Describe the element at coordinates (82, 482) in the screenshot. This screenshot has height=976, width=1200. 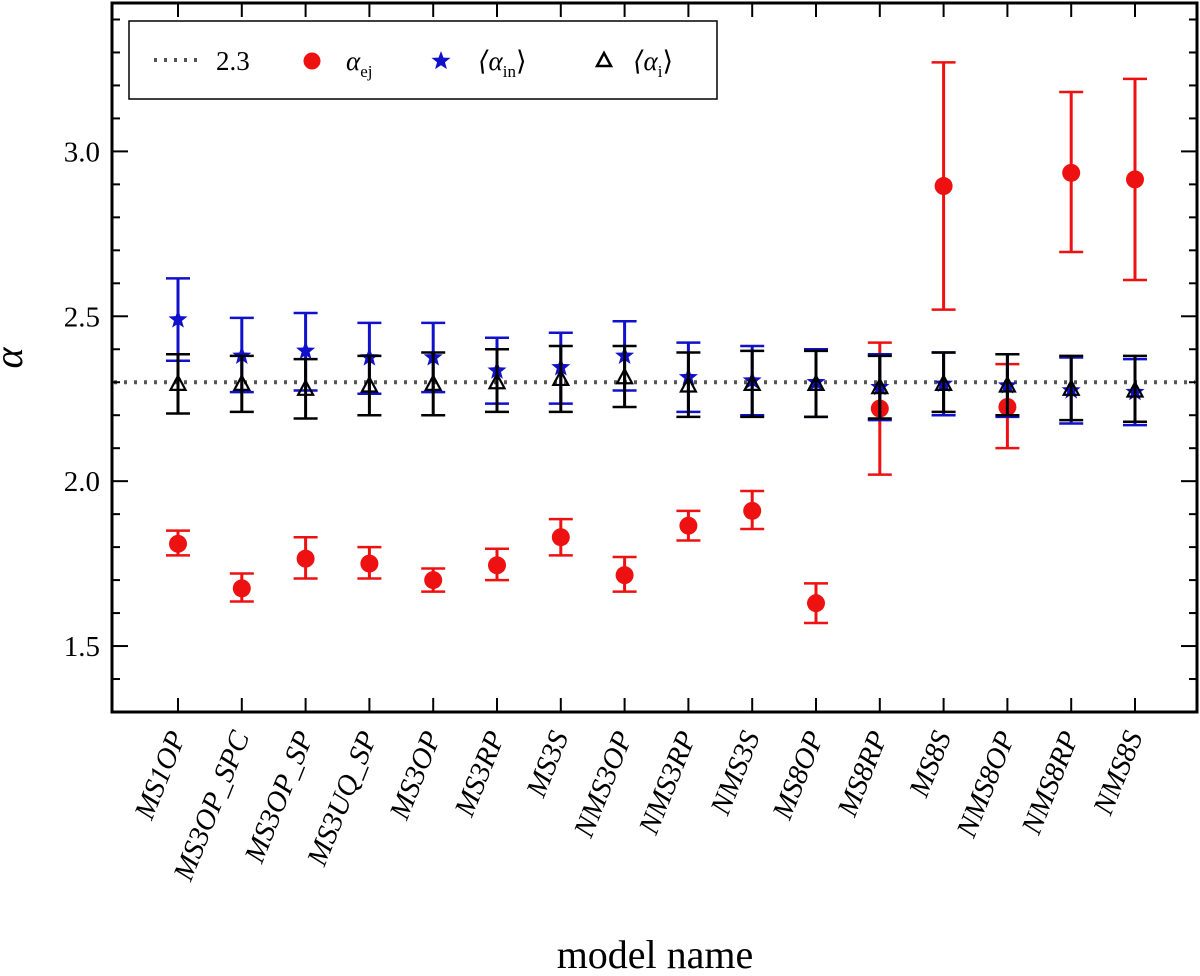
I see `y-tick-label: 2.0` at that location.